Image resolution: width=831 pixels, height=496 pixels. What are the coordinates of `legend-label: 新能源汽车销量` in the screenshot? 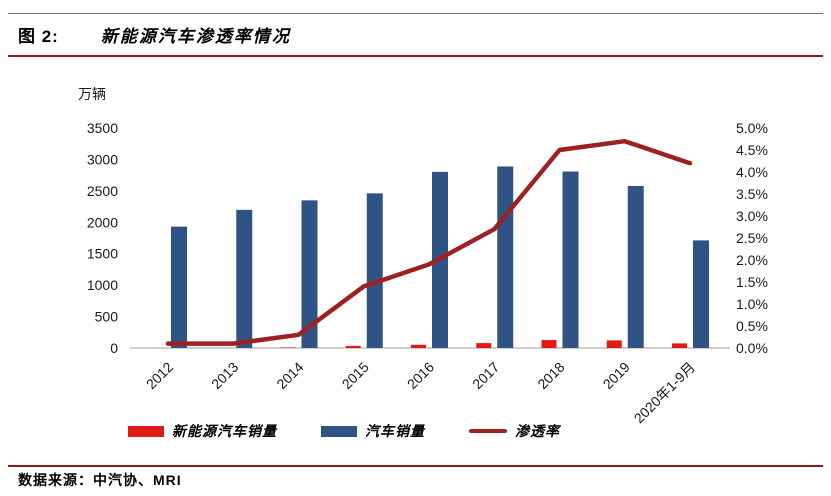 It's located at (224, 432).